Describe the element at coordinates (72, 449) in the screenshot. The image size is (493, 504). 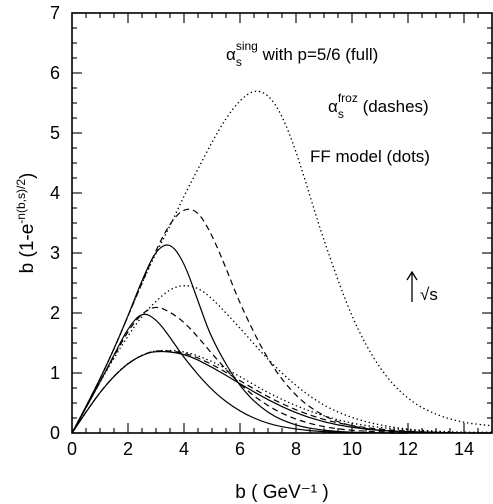
I see `x-tick-label: 0` at that location.